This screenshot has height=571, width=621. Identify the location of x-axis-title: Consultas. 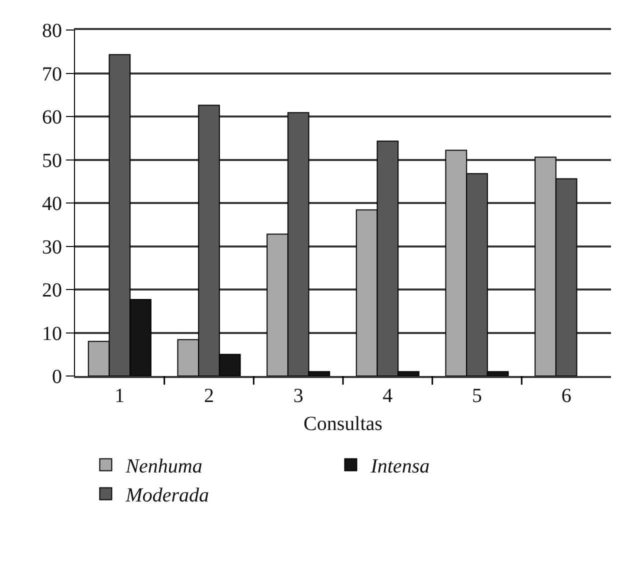
(343, 423).